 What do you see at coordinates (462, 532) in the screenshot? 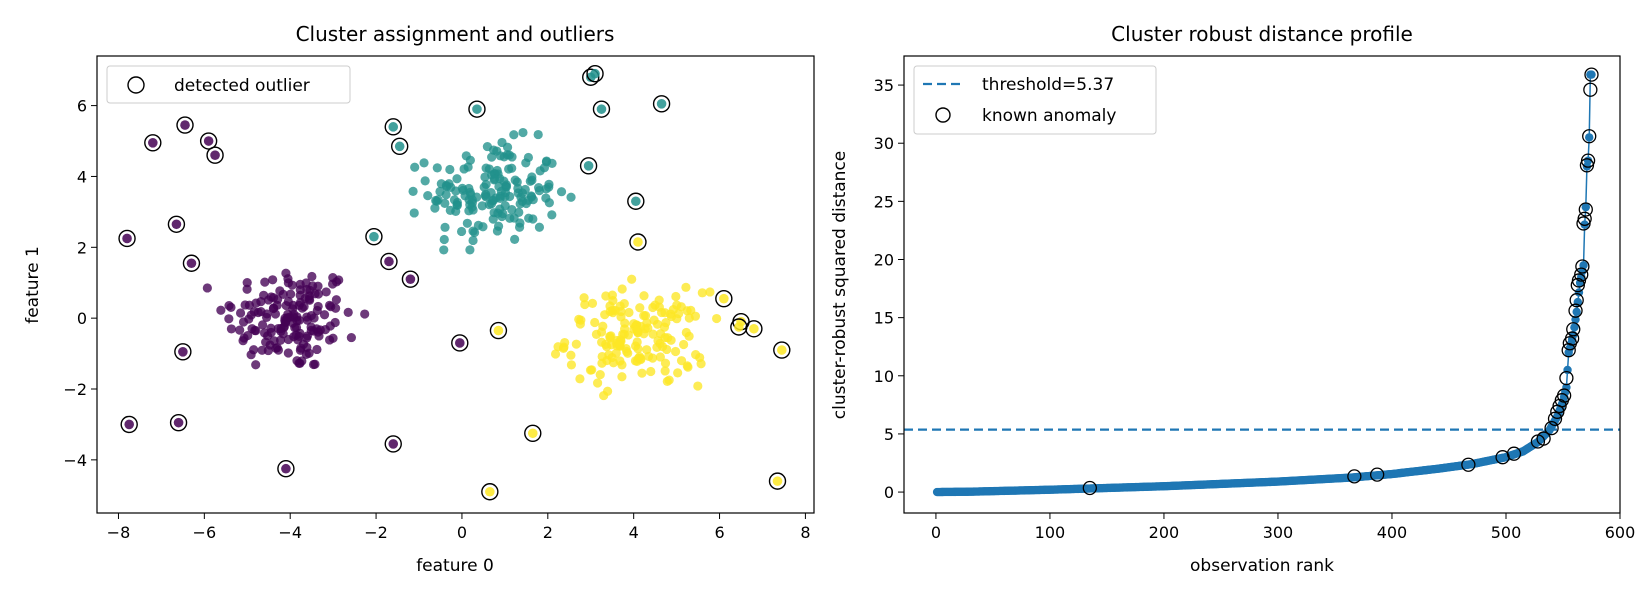
I see `left-x-tick-label: 0` at bounding box center [462, 532].